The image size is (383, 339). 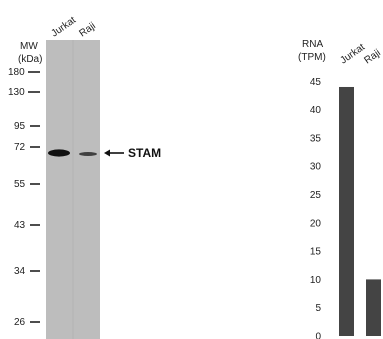 What do you see at coordinates (316, 252) in the screenshot?
I see `bar-ytick-label: 15` at bounding box center [316, 252].